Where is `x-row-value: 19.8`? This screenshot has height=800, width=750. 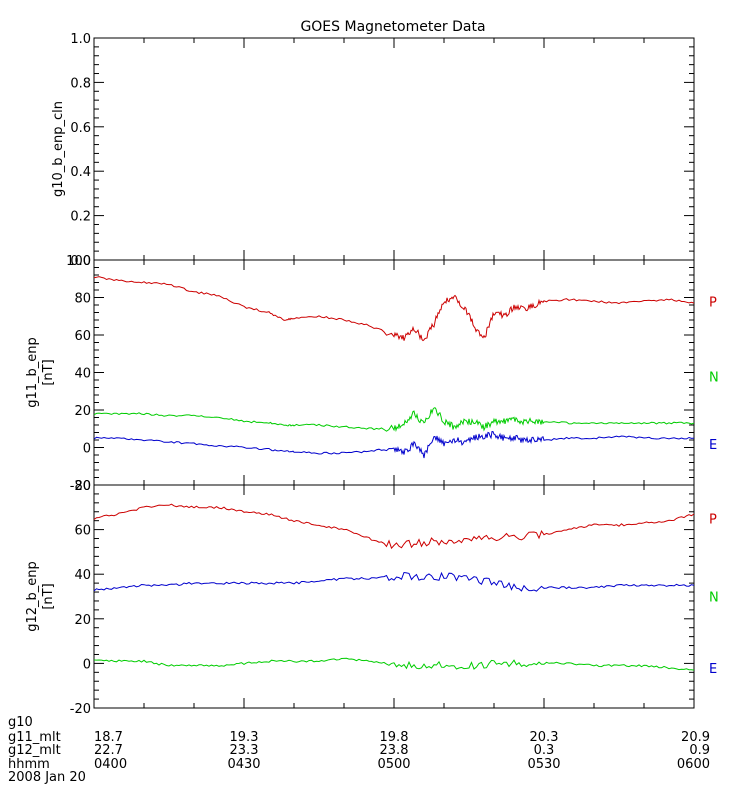 x-row-value: 19.8 is located at coordinates (394, 737).